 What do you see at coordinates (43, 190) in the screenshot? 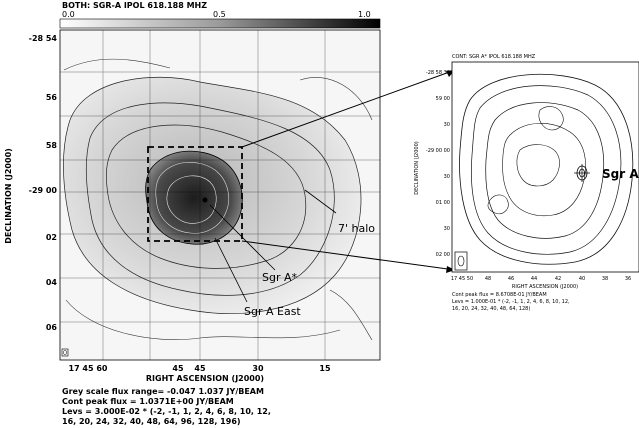
I see `left-y-tick: -29 00` at bounding box center [43, 190].